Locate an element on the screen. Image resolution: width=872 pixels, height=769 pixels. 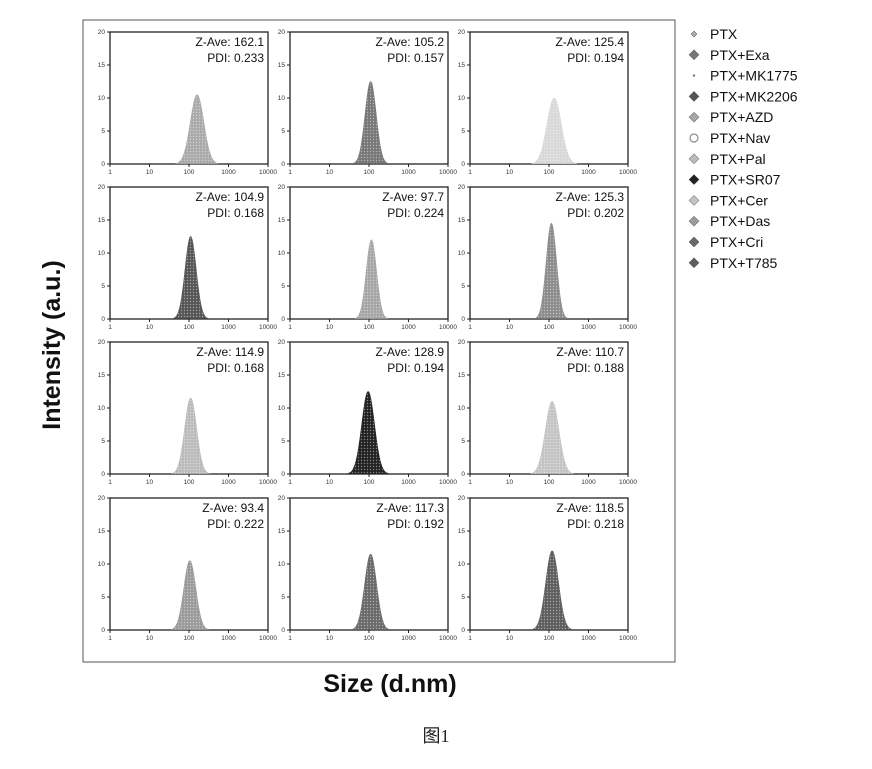
pdi-label: PDI: 0.192 is located at coordinates (415, 524).